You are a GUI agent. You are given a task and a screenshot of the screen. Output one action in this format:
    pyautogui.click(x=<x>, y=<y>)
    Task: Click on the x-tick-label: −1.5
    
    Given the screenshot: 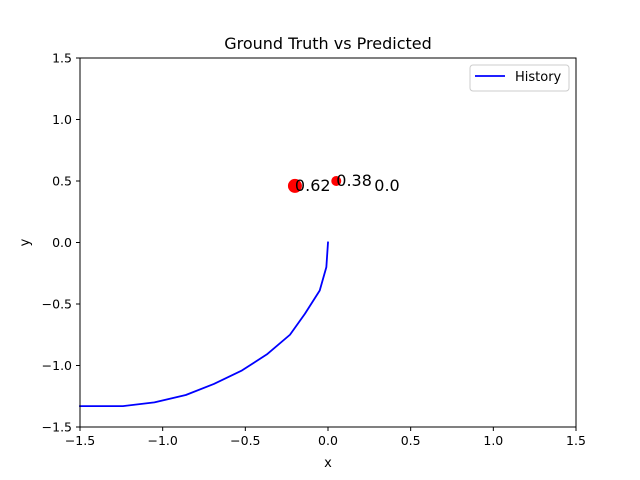 What is the action you would take?
    pyautogui.click(x=80, y=440)
    